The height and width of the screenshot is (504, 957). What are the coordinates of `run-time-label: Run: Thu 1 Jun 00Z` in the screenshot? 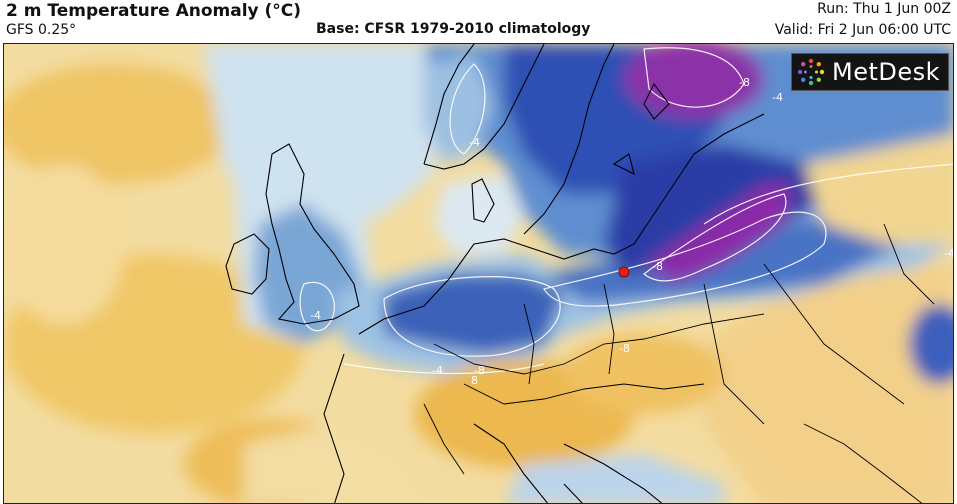 It's located at (884, 9).